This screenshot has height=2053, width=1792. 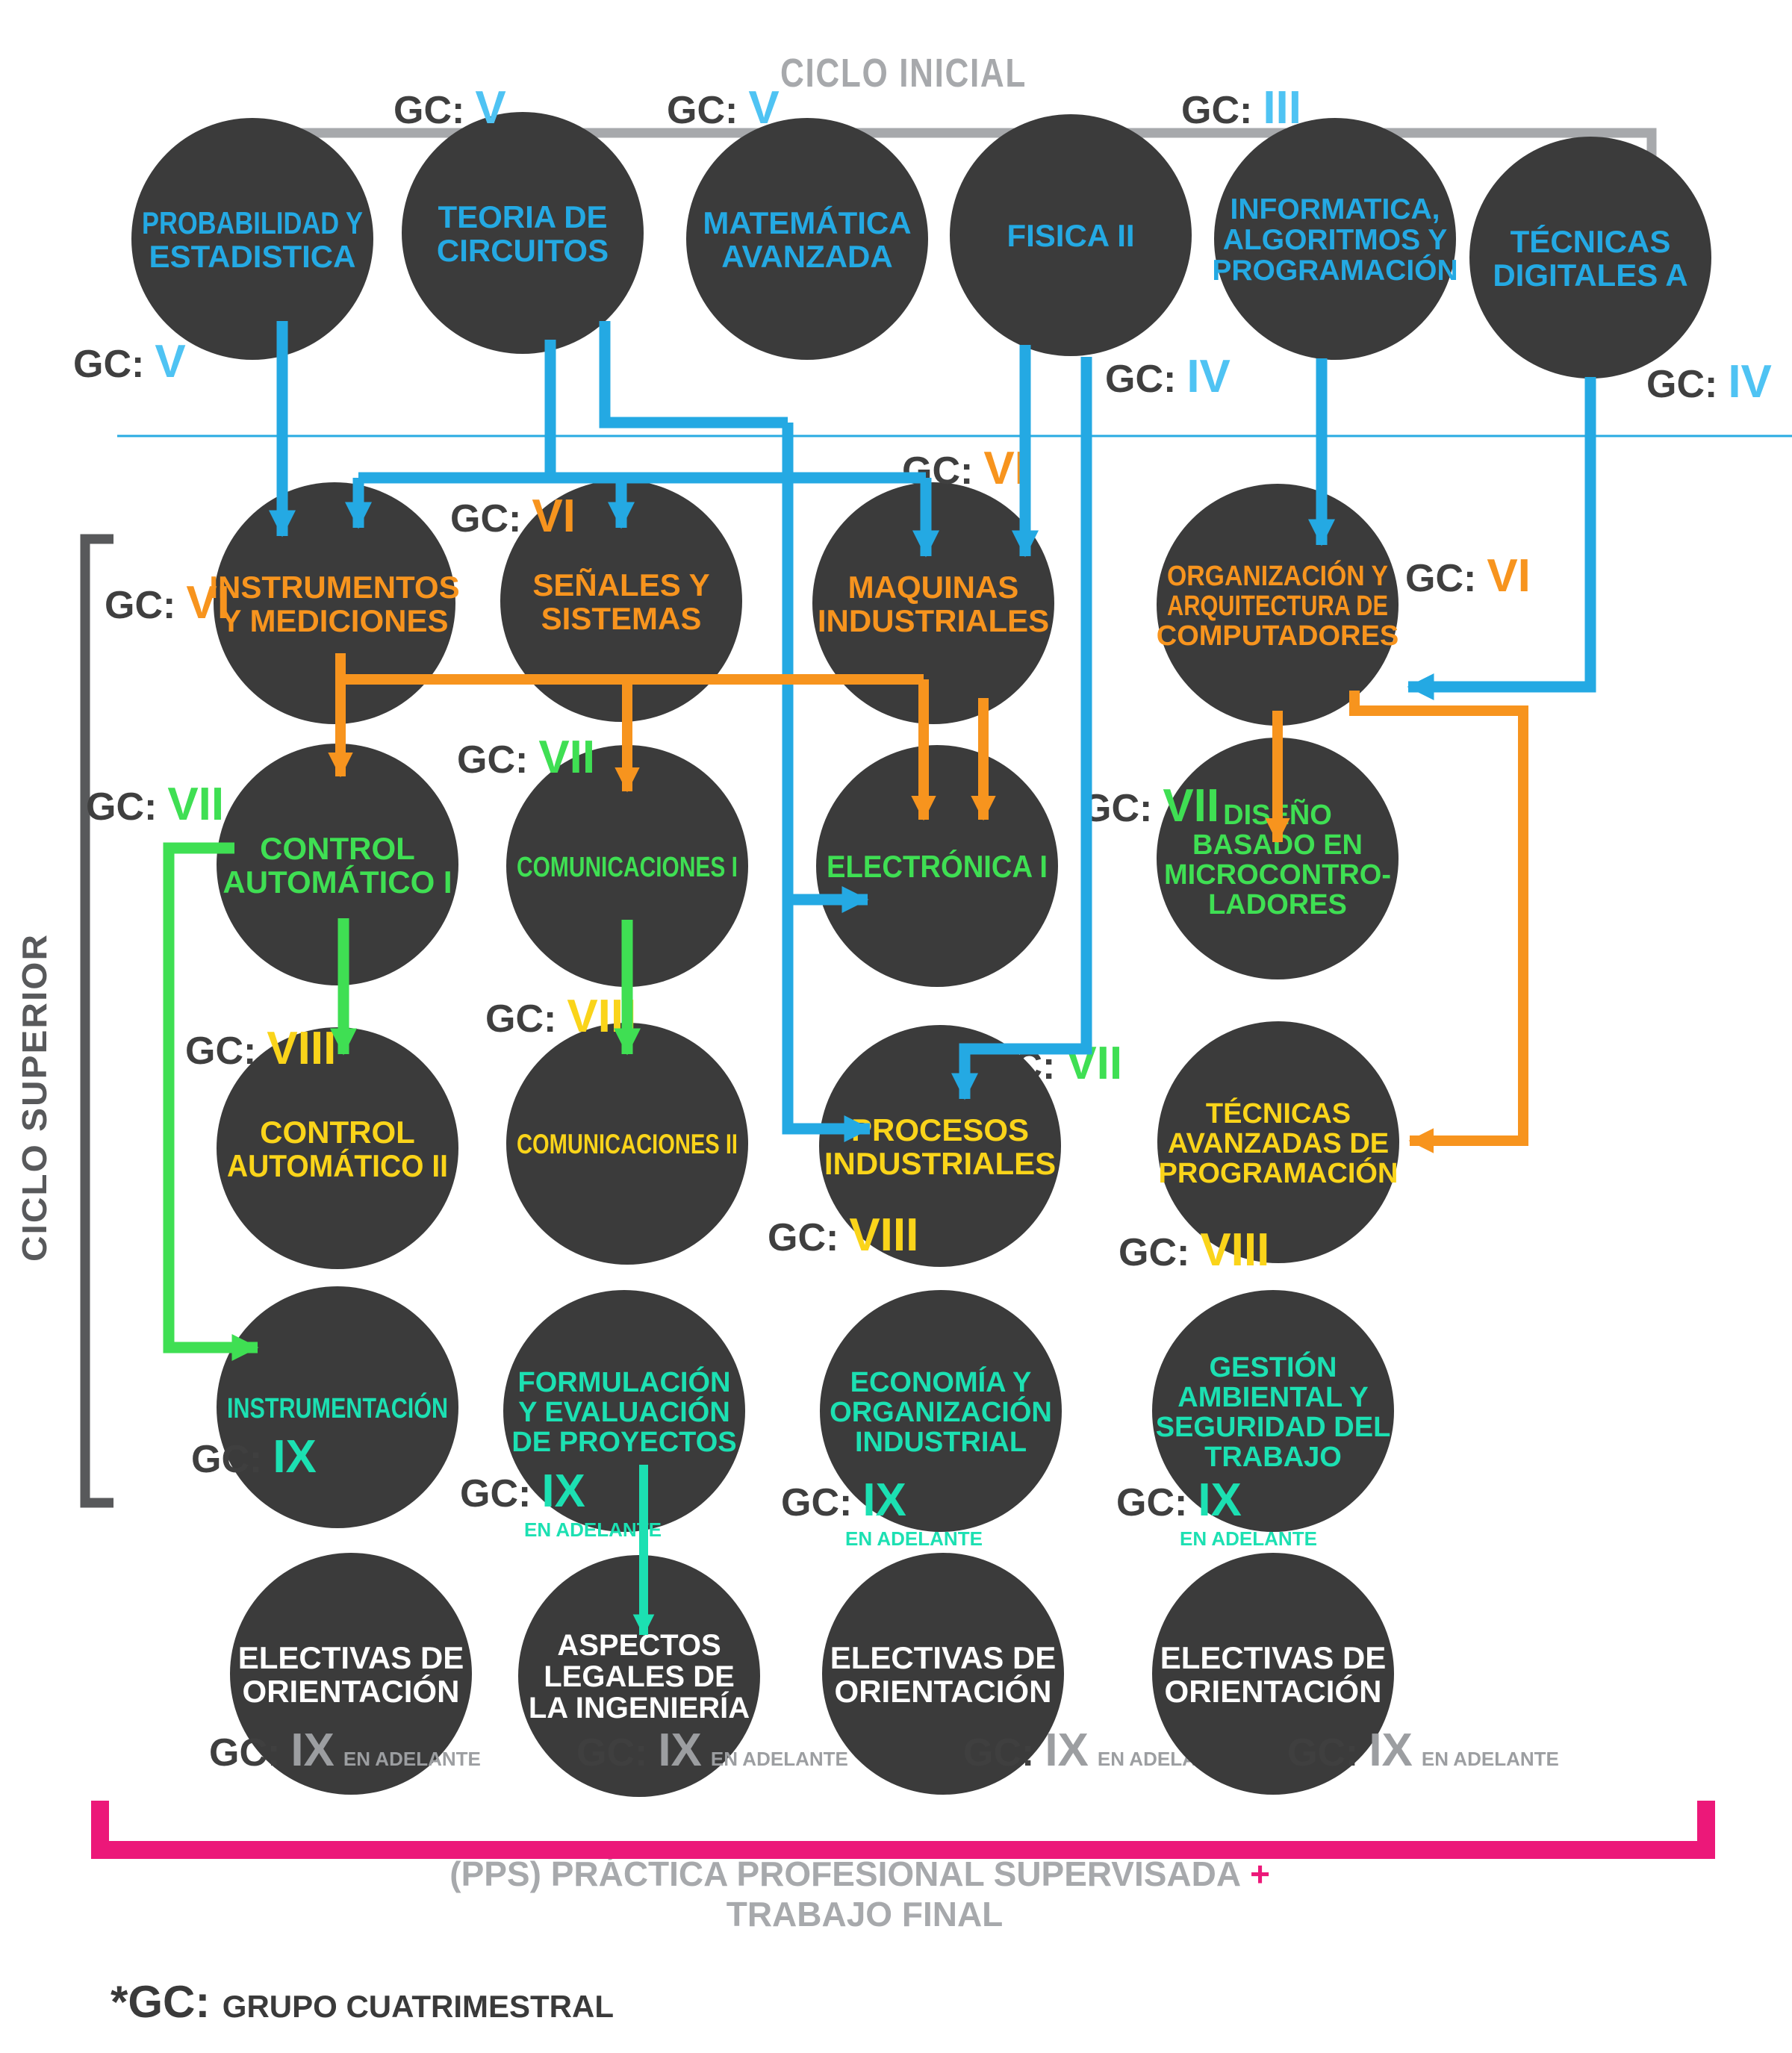 What do you see at coordinates (845, 1874) in the screenshot?
I see `pps-line1: (PPS) PRÁCTICA PROFESIONAL SUPERVISADA` at bounding box center [845, 1874].